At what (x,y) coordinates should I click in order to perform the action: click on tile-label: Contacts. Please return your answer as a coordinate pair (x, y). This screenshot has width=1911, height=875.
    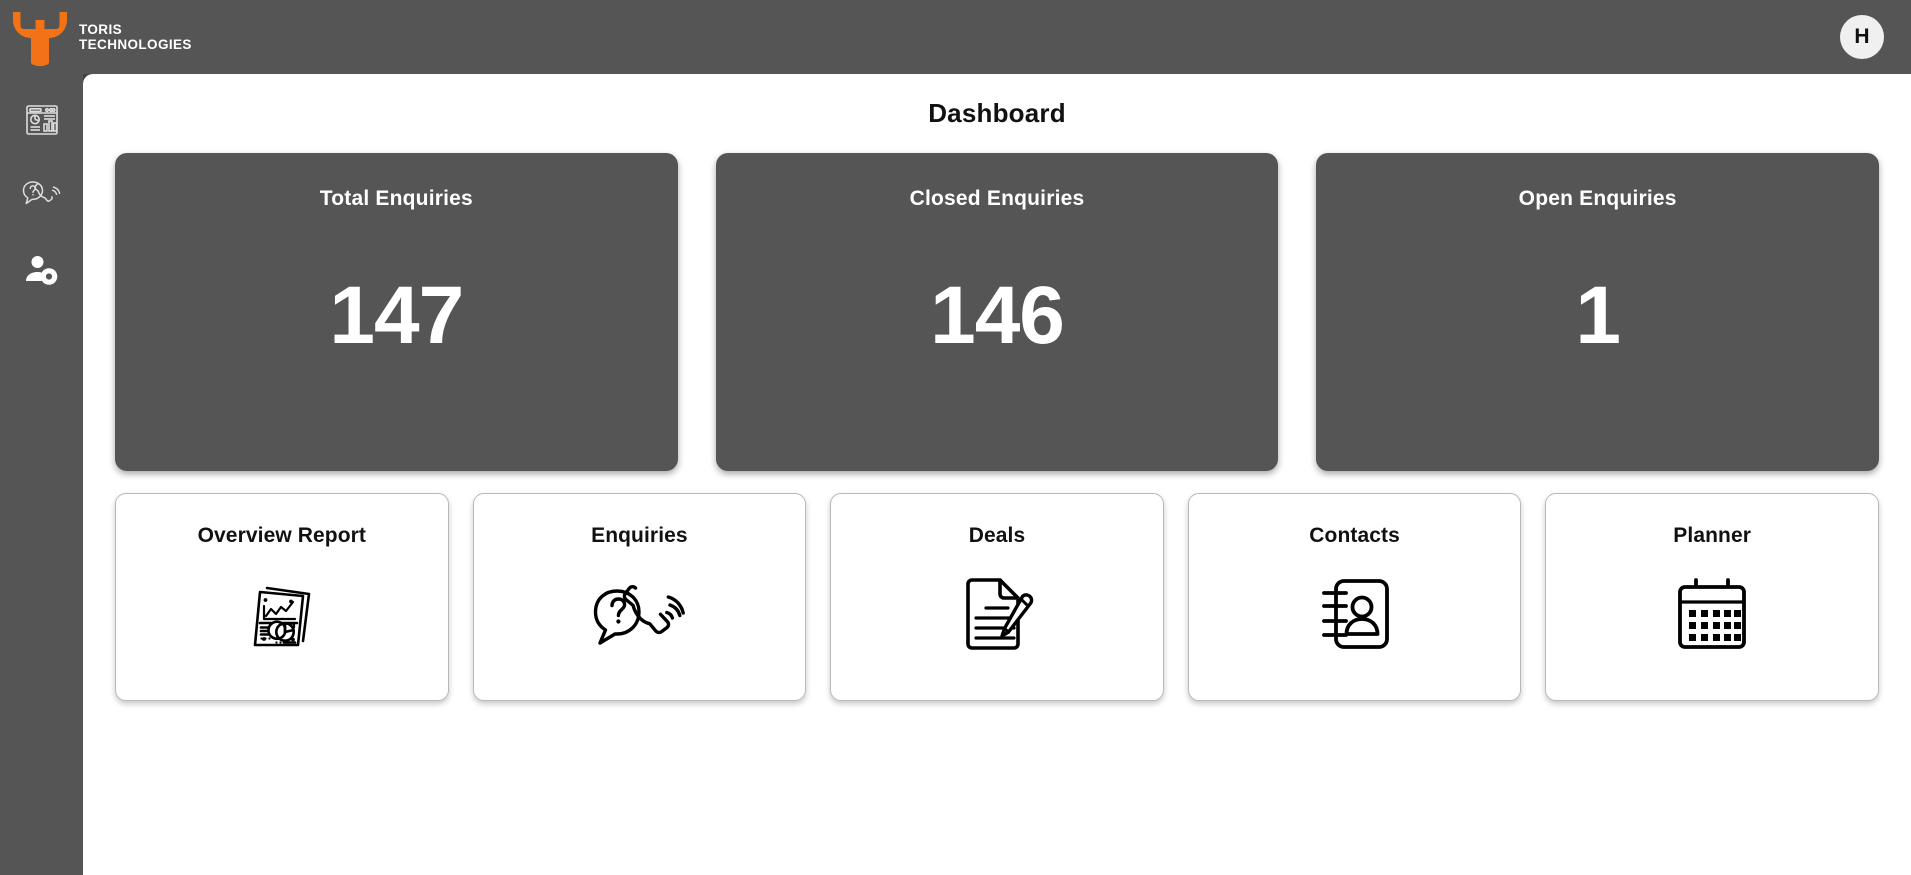
    Looking at the image, I should click on (1354, 535).